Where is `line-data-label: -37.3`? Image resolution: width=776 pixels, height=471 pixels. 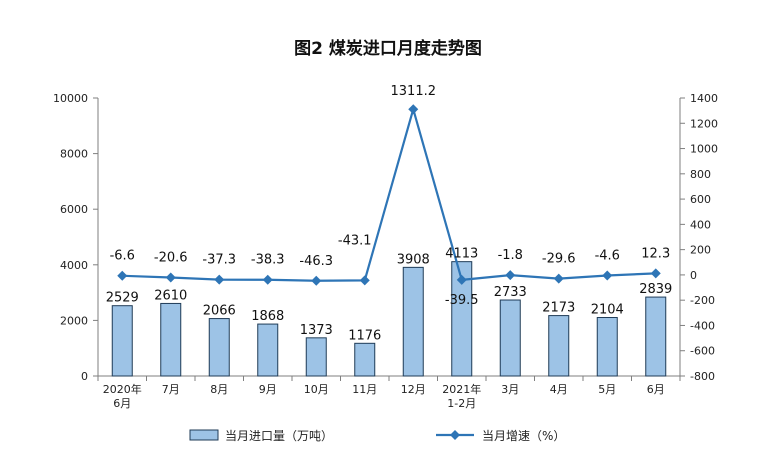
line-data-label: -37.3 is located at coordinates (219, 260).